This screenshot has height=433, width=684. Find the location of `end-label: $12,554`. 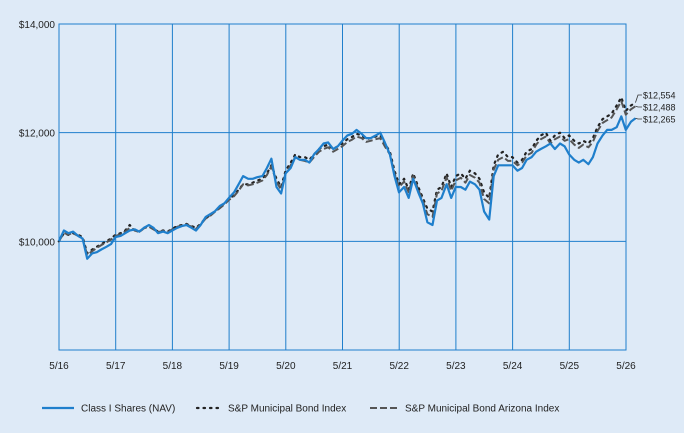

end-label: $12,554 is located at coordinates (659, 96).